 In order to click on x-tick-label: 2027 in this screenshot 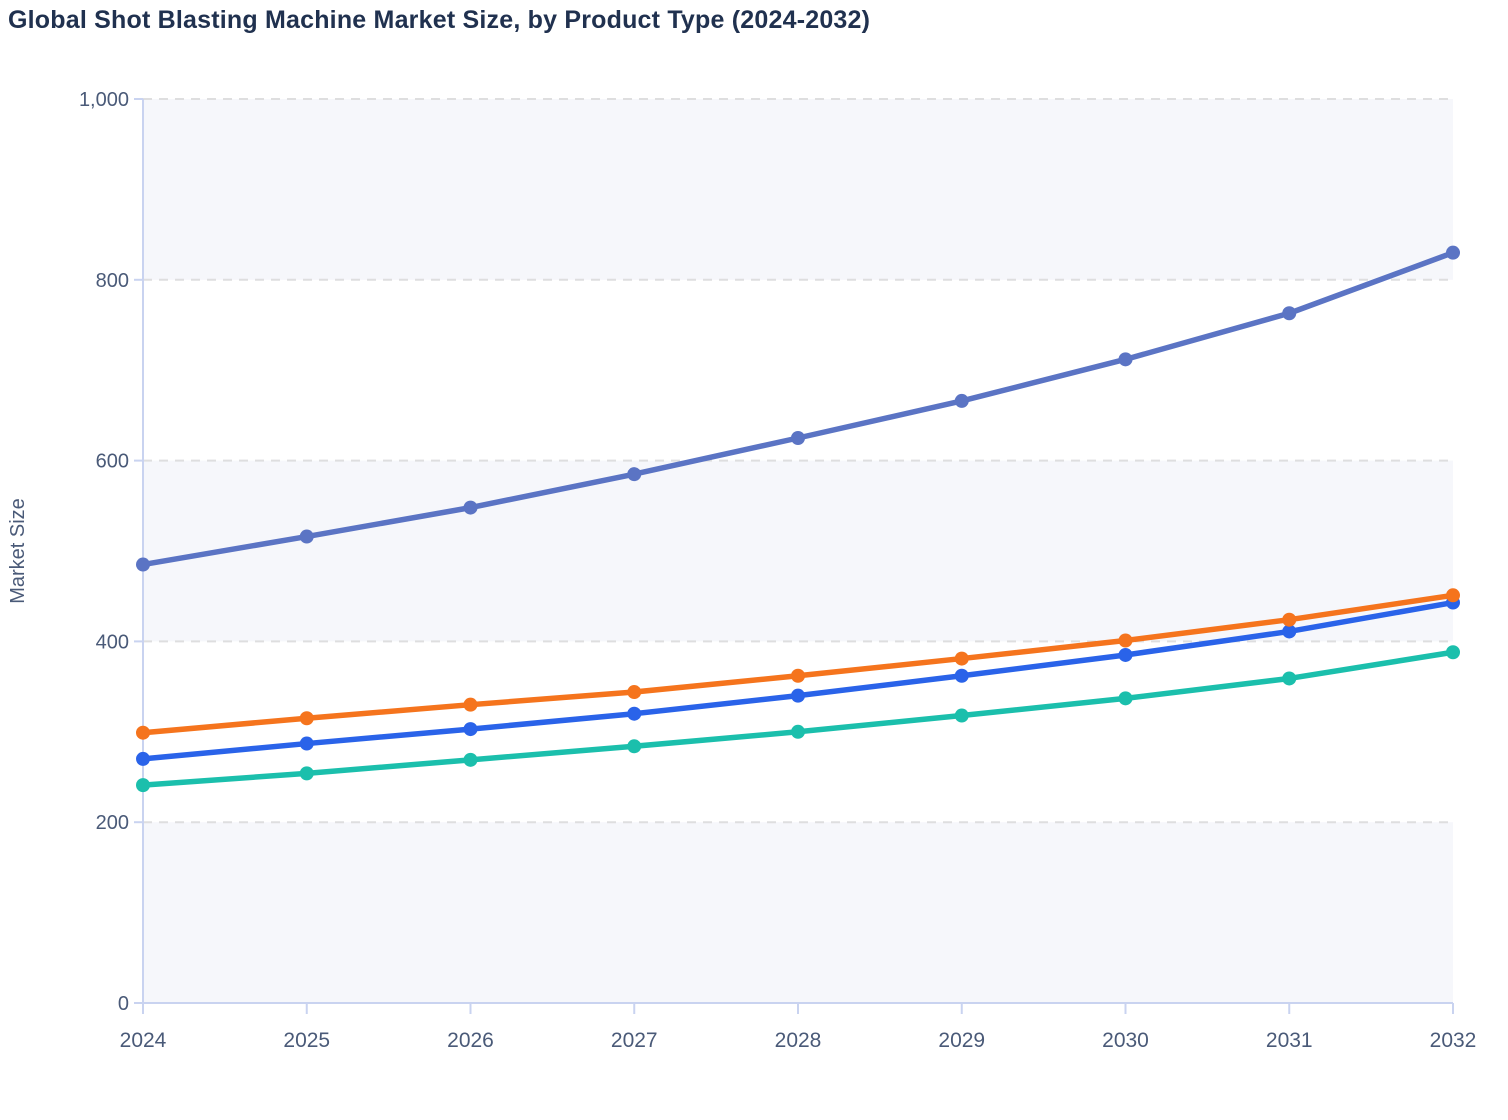, I will do `click(634, 1040)`.